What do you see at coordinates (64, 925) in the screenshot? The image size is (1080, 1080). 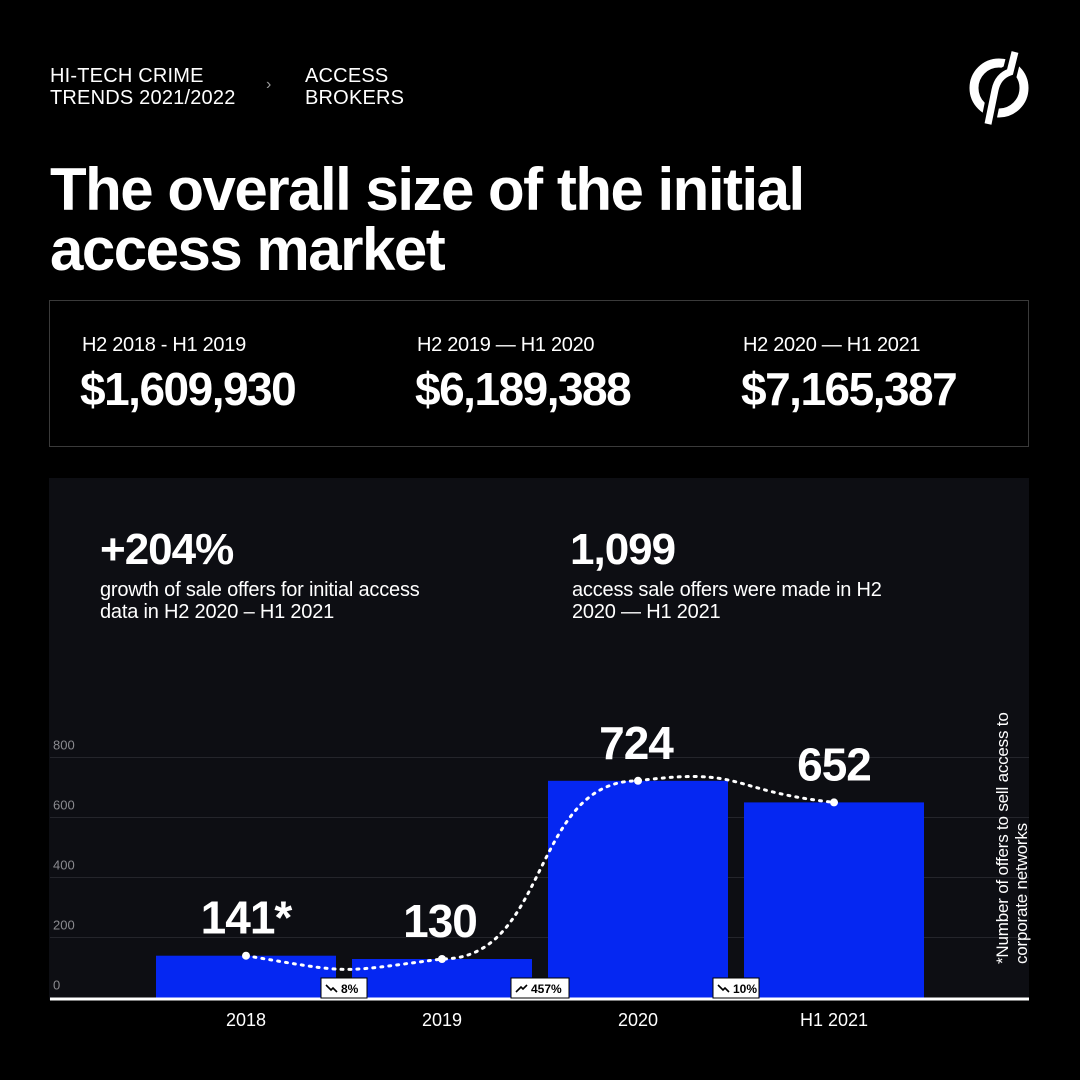 I see `y-tick-label: 200` at bounding box center [64, 925].